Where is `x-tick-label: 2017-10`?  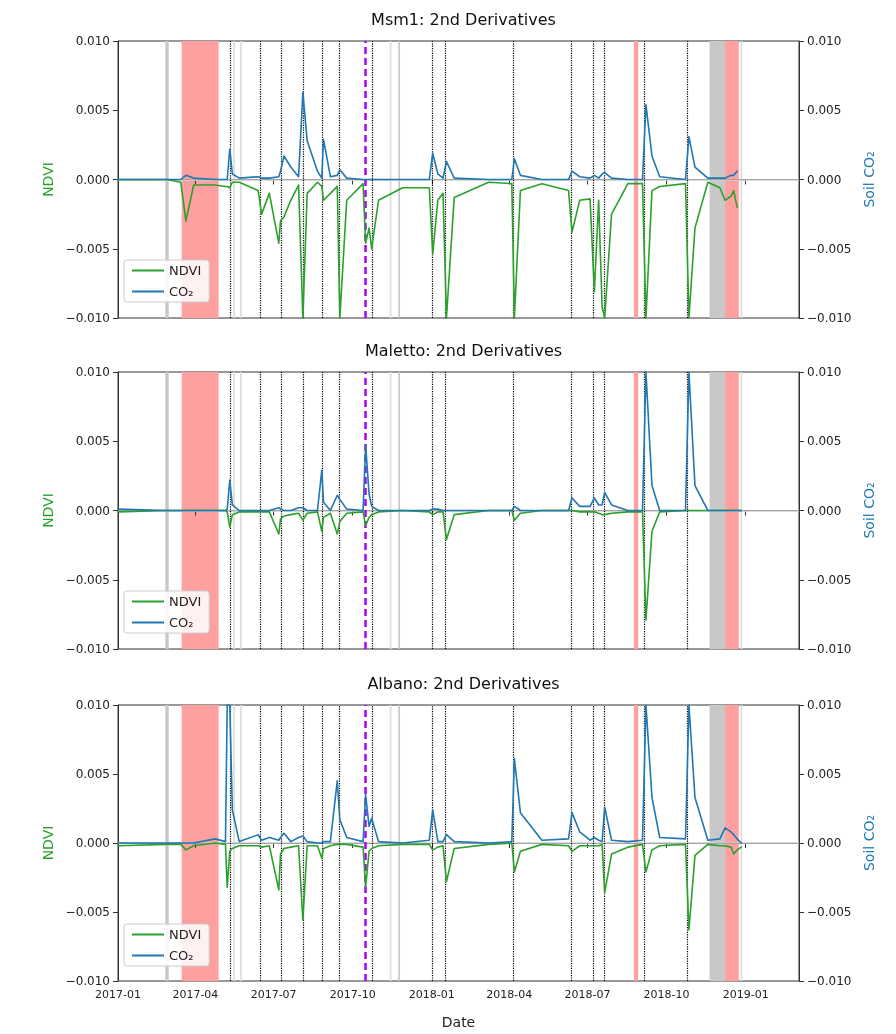
x-tick-label: 2017-10 is located at coordinates (352, 994).